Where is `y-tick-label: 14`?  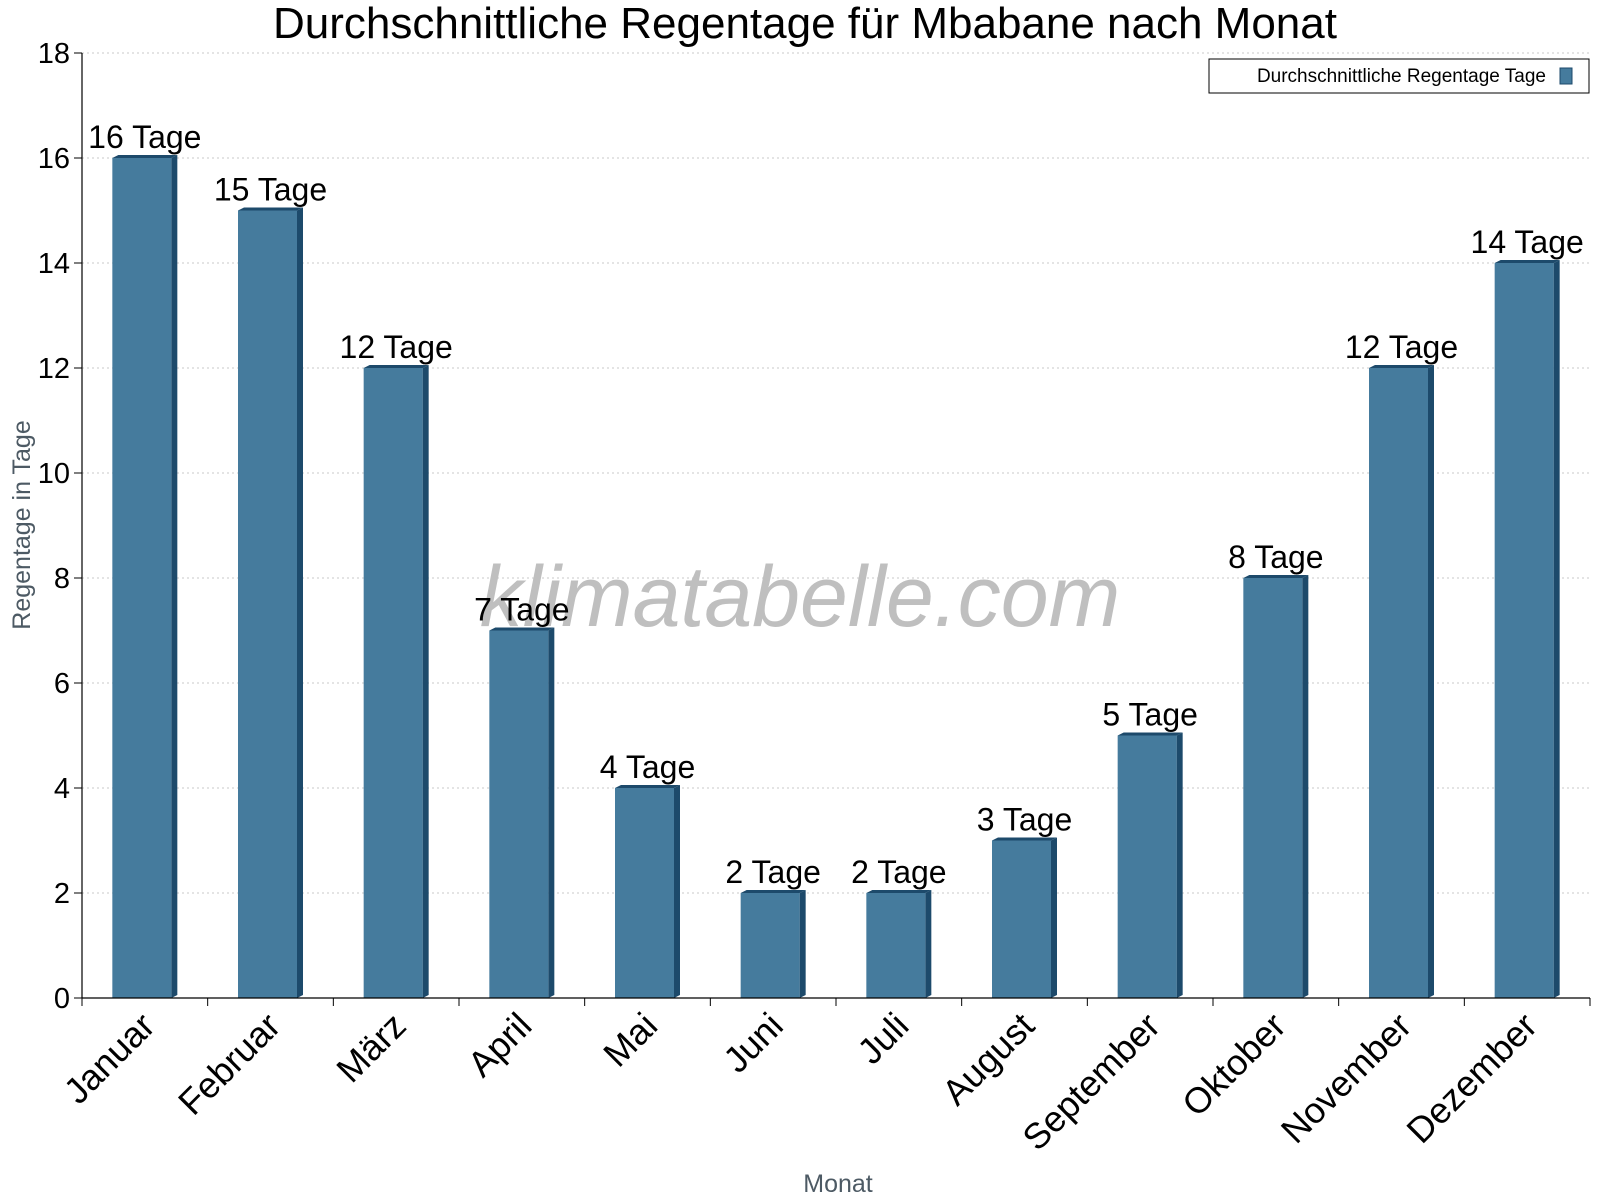 y-tick-label: 14 is located at coordinates (54, 264).